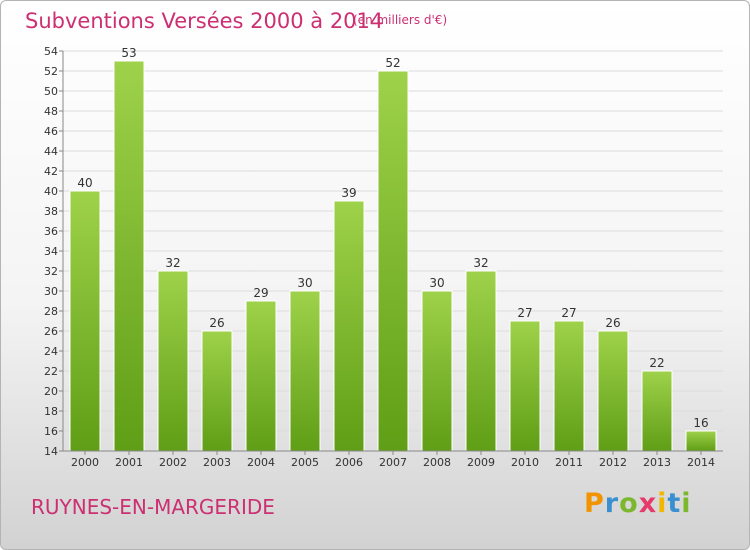 Image resolution: width=750 pixels, height=550 pixels. Describe the element at coordinates (51, 171) in the screenshot. I see `y-tick-label: 42` at that location.